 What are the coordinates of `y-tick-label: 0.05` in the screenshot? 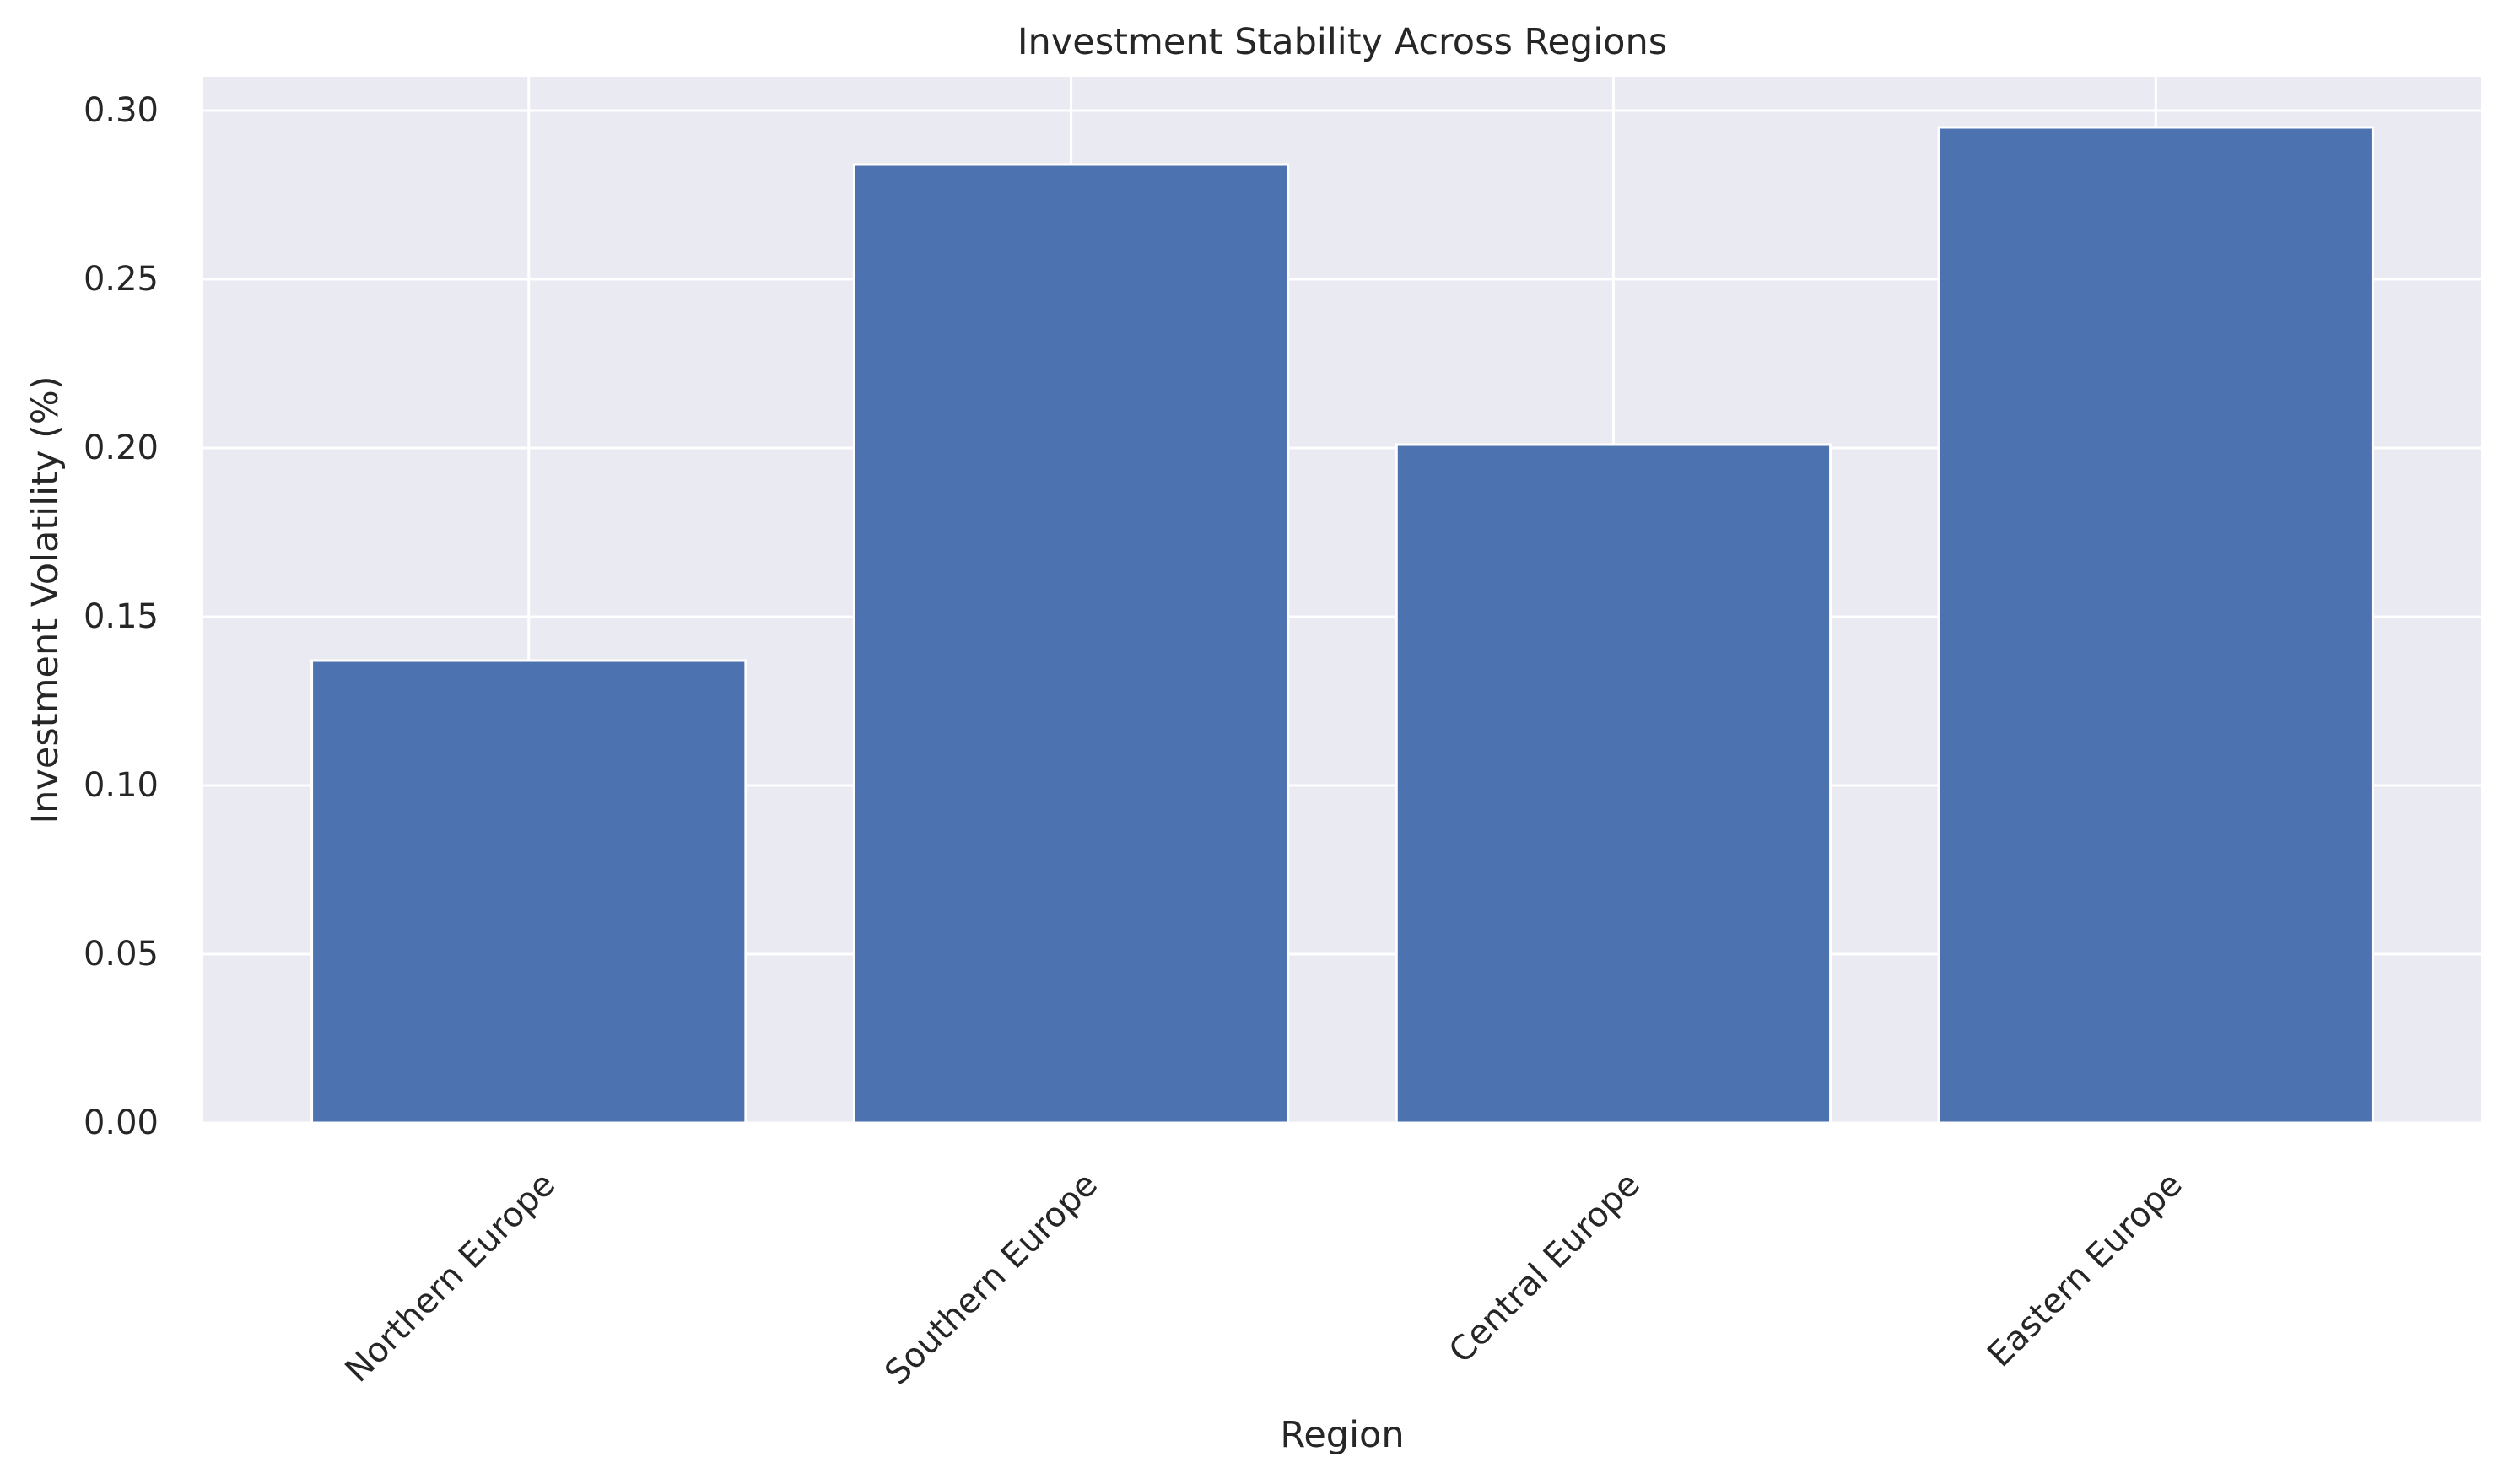 It's located at (121, 955).